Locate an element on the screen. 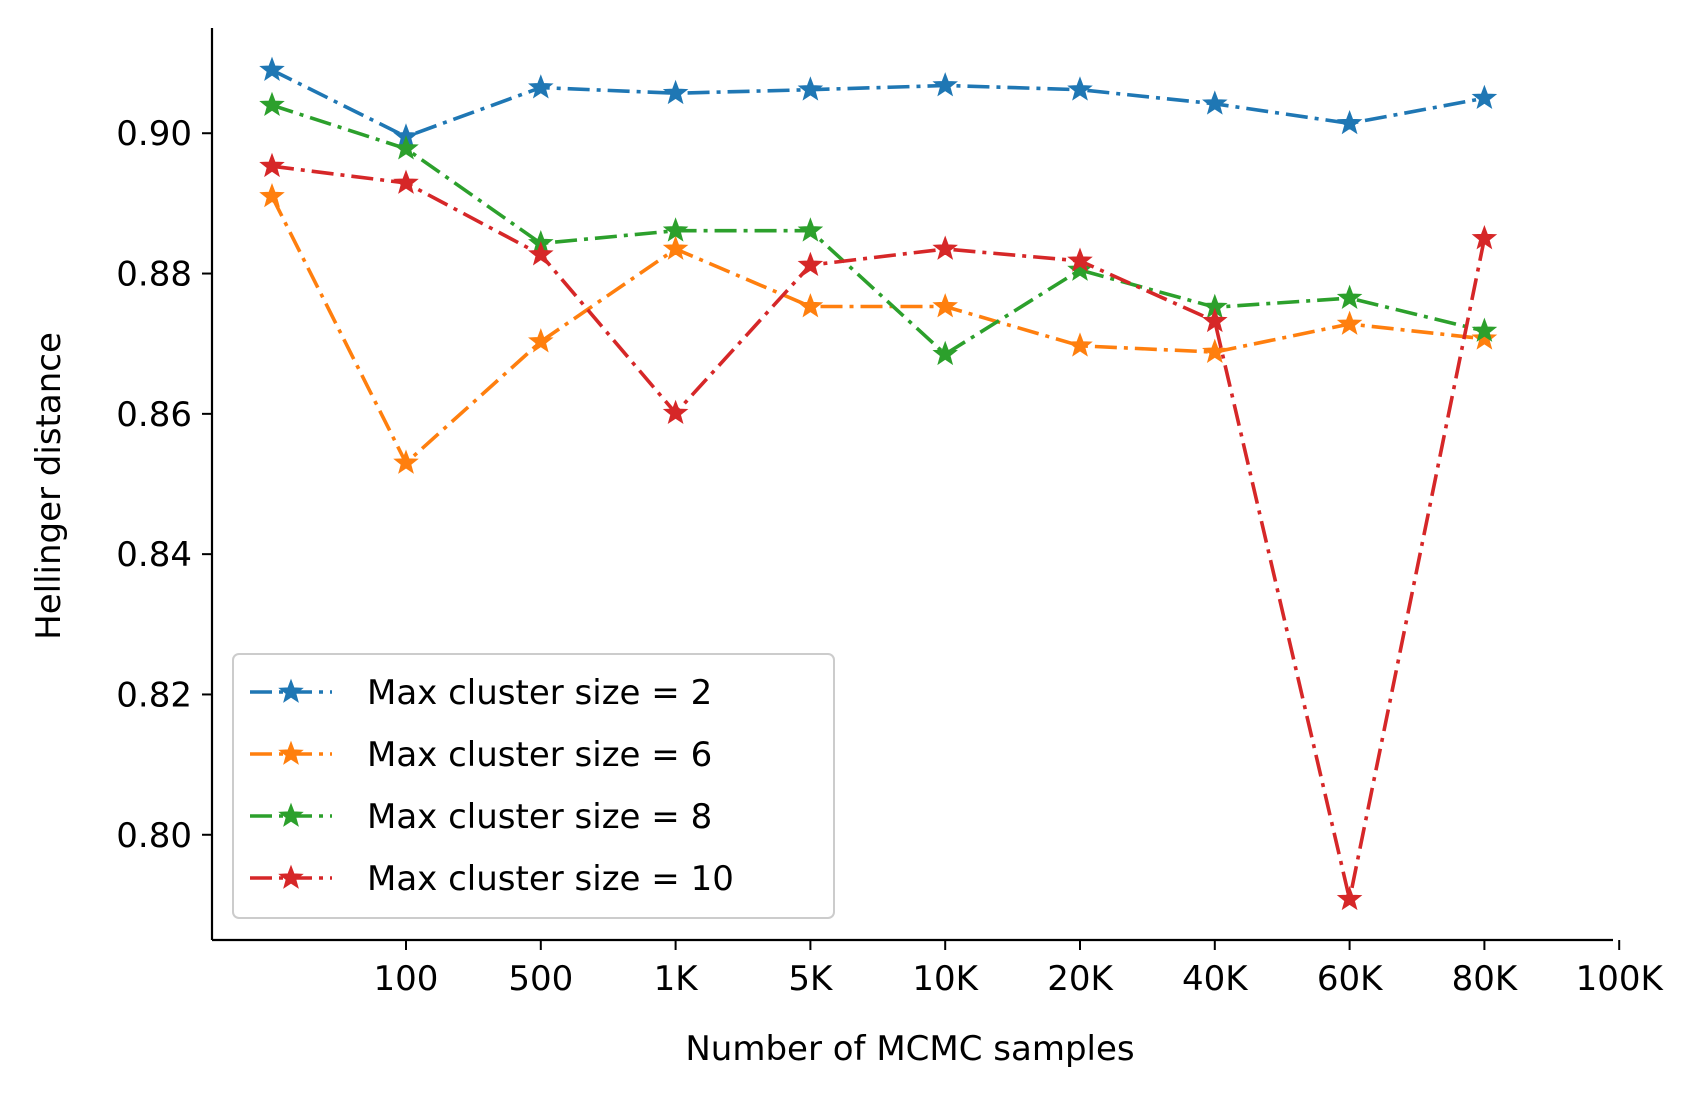 Image resolution: width=1689 pixels, height=1095 pixels. x-tick-label: 40K is located at coordinates (1215, 979).